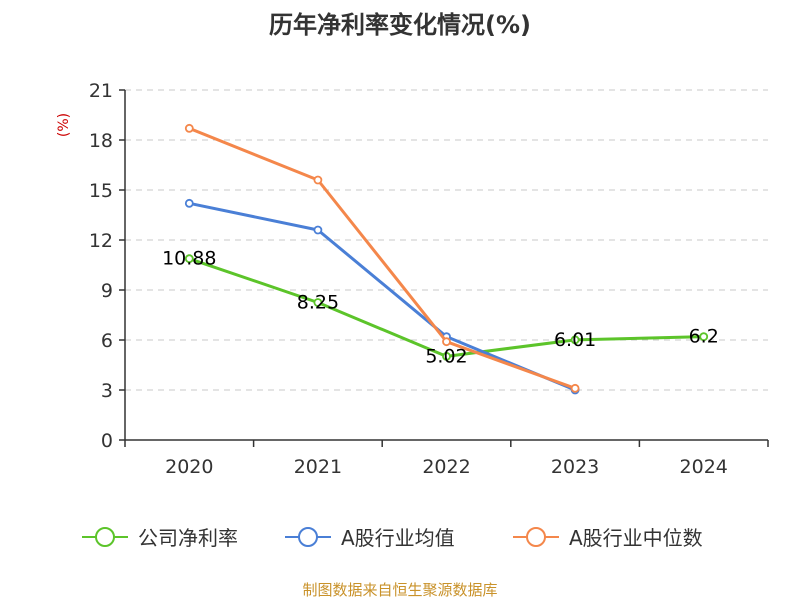  Describe the element at coordinates (575, 467) in the screenshot. I see `x-tick-label: 2023` at that location.